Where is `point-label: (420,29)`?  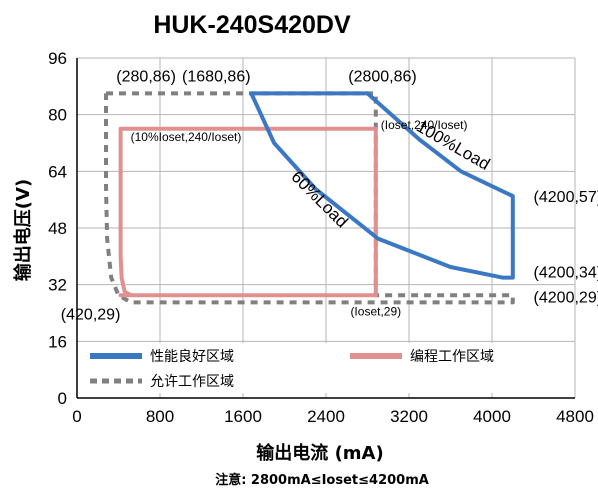
point-label: (420,29) is located at coordinates (91, 314).